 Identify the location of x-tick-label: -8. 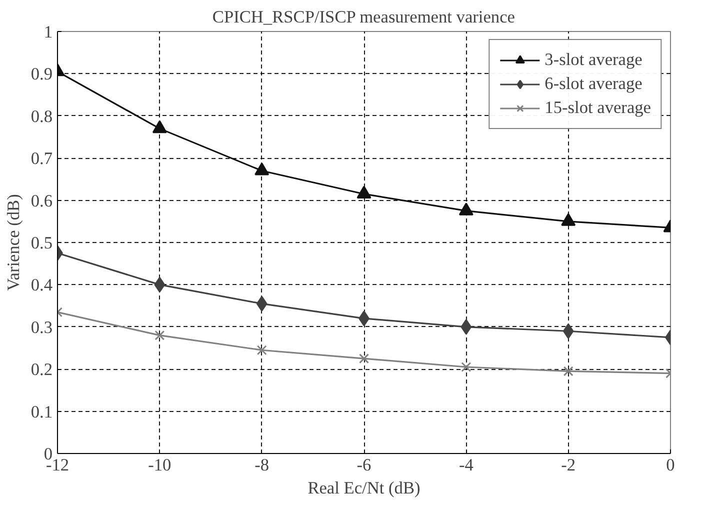
(262, 465).